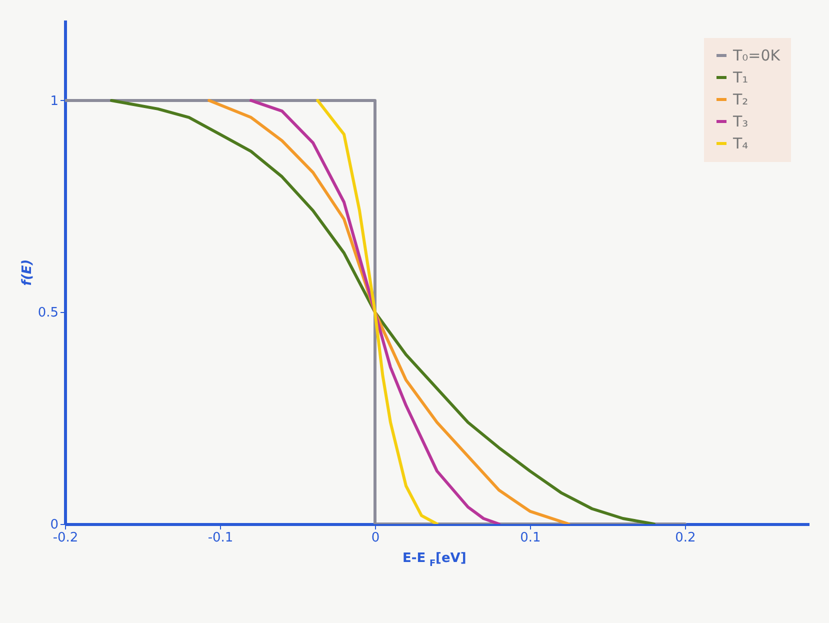 The width and height of the screenshot is (829, 623). I want to click on x-tick-label: 0.1, so click(530, 538).